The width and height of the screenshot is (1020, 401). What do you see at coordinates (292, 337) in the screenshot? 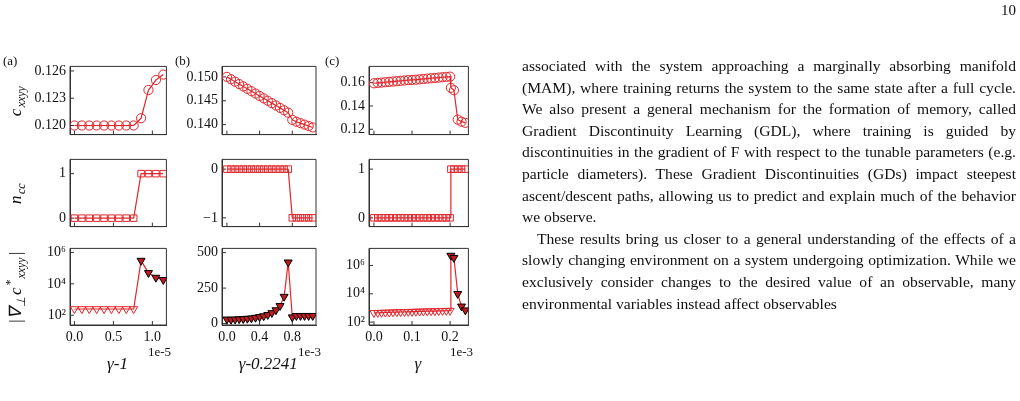
I see `x-tick-label: 0.8` at bounding box center [292, 337].